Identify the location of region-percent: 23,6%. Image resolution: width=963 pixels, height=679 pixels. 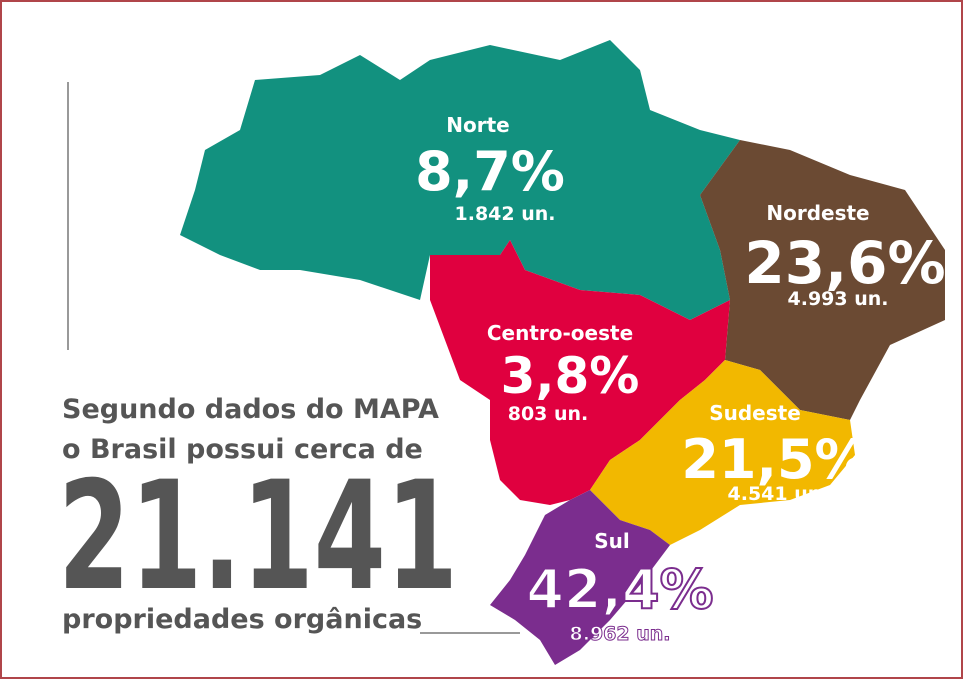
(844, 263).